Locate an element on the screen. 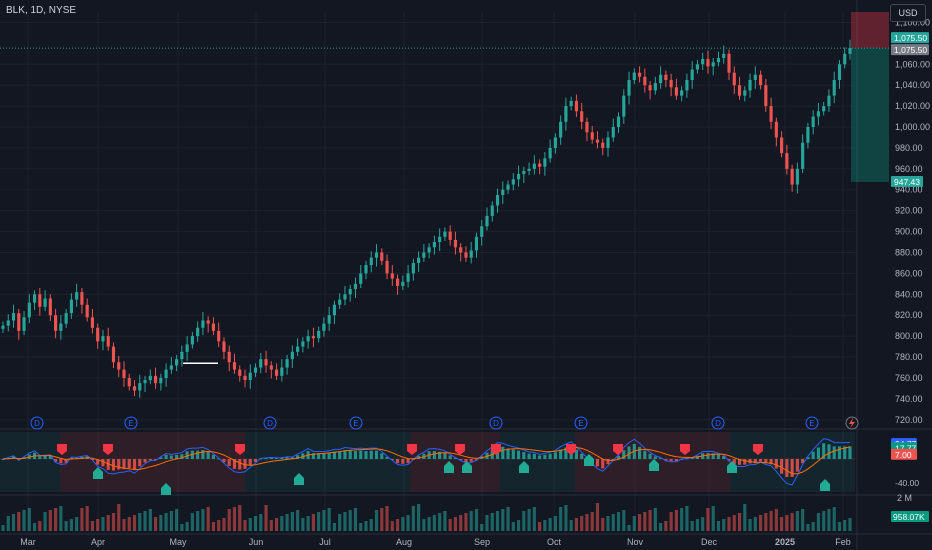 The image size is (932, 550). time-axis-label: Jun is located at coordinates (256, 542).